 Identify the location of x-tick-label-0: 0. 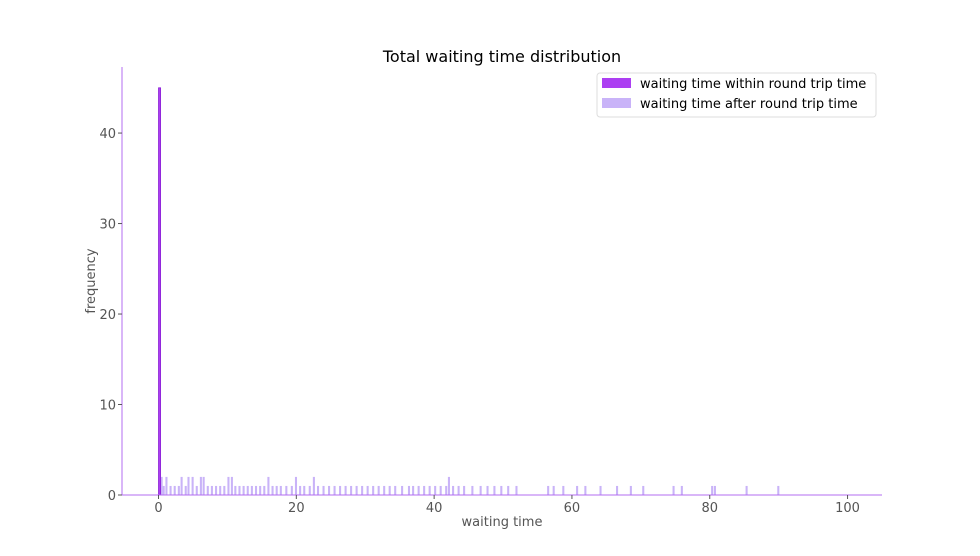
(158, 508).